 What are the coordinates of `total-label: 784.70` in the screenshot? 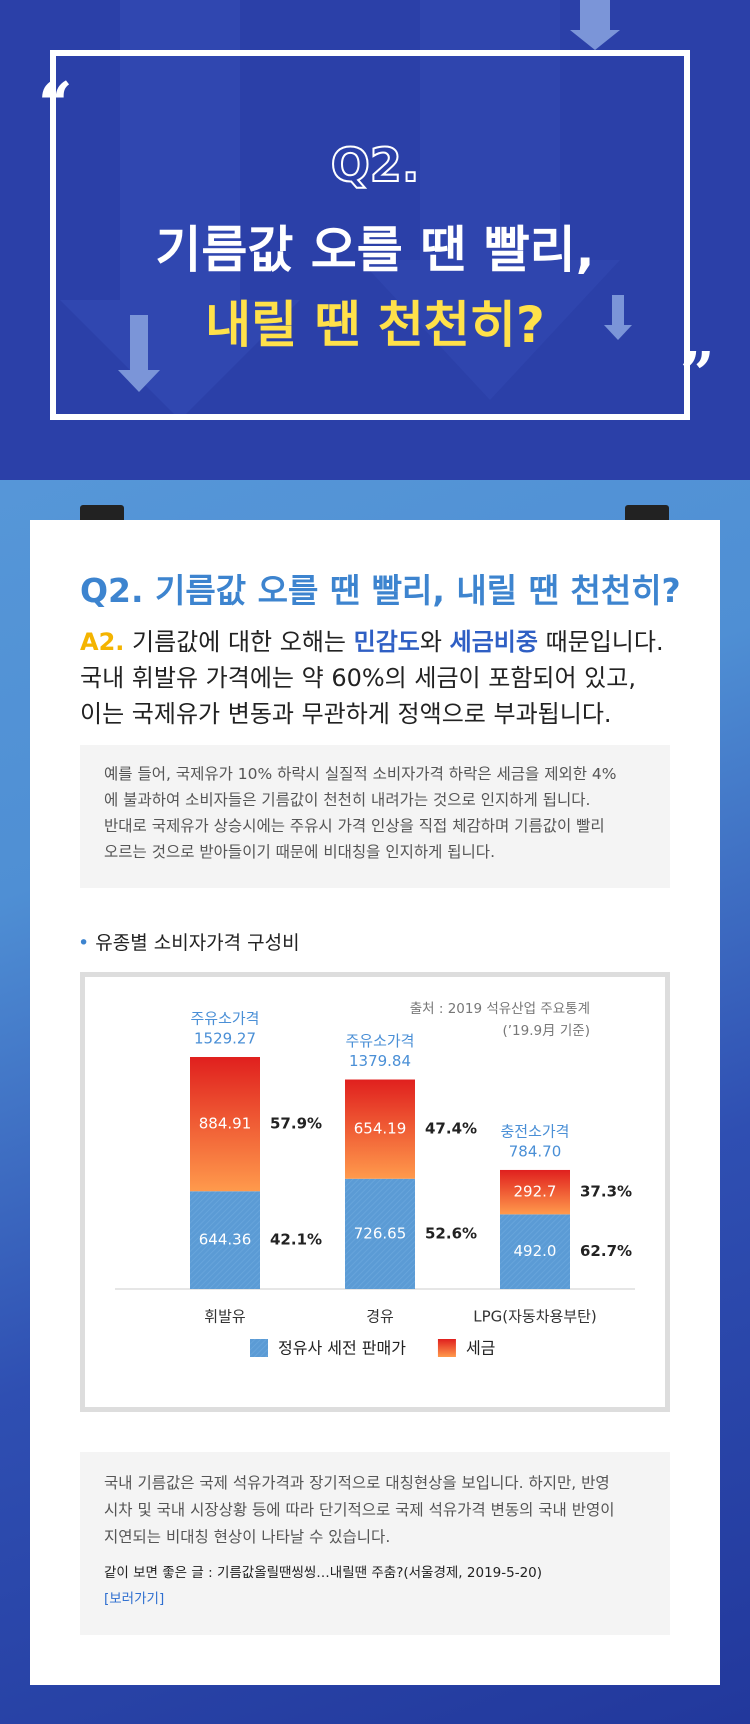 It's located at (535, 1151).